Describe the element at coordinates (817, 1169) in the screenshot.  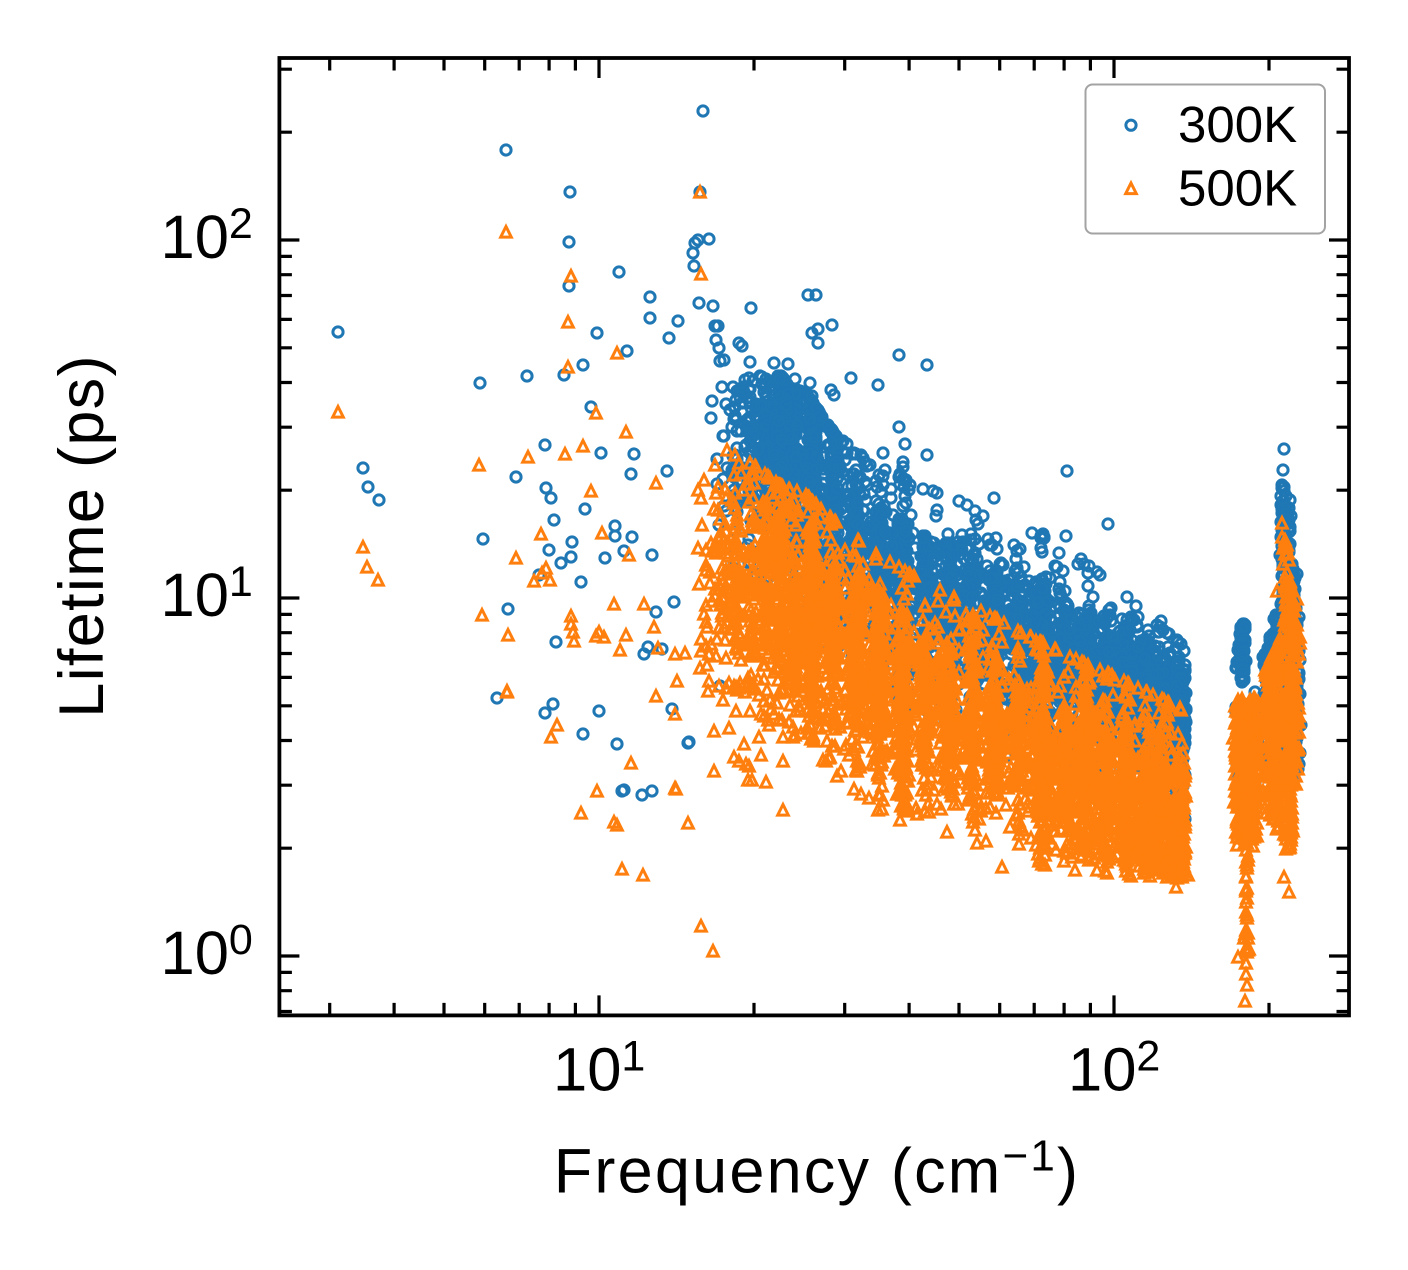
I see `svg-text: Frequency (cm−1)` at that location.